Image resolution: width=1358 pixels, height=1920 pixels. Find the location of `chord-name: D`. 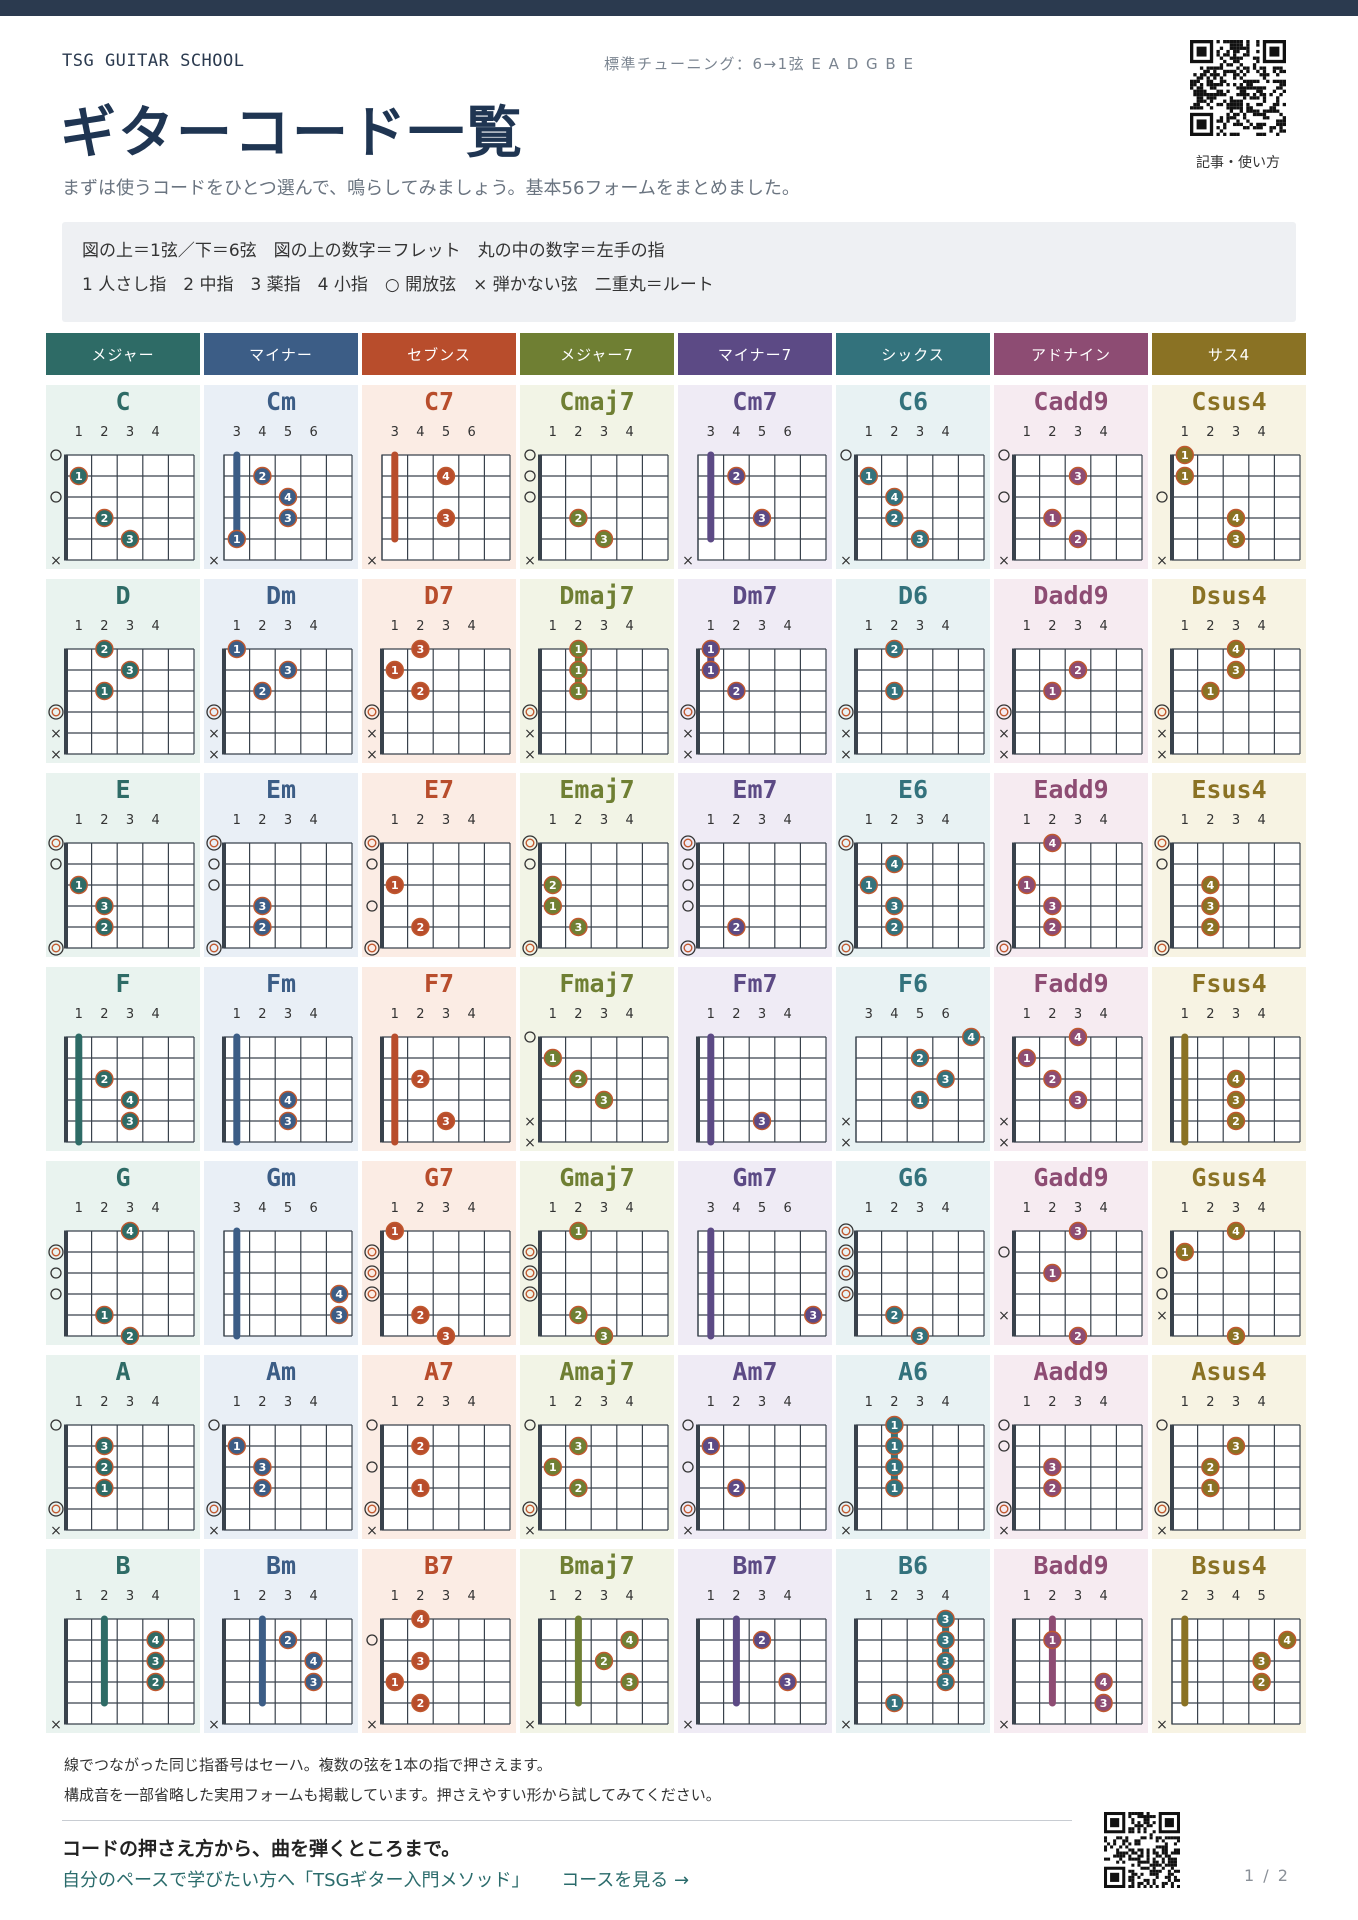

chord-name: D is located at coordinates (123, 595).